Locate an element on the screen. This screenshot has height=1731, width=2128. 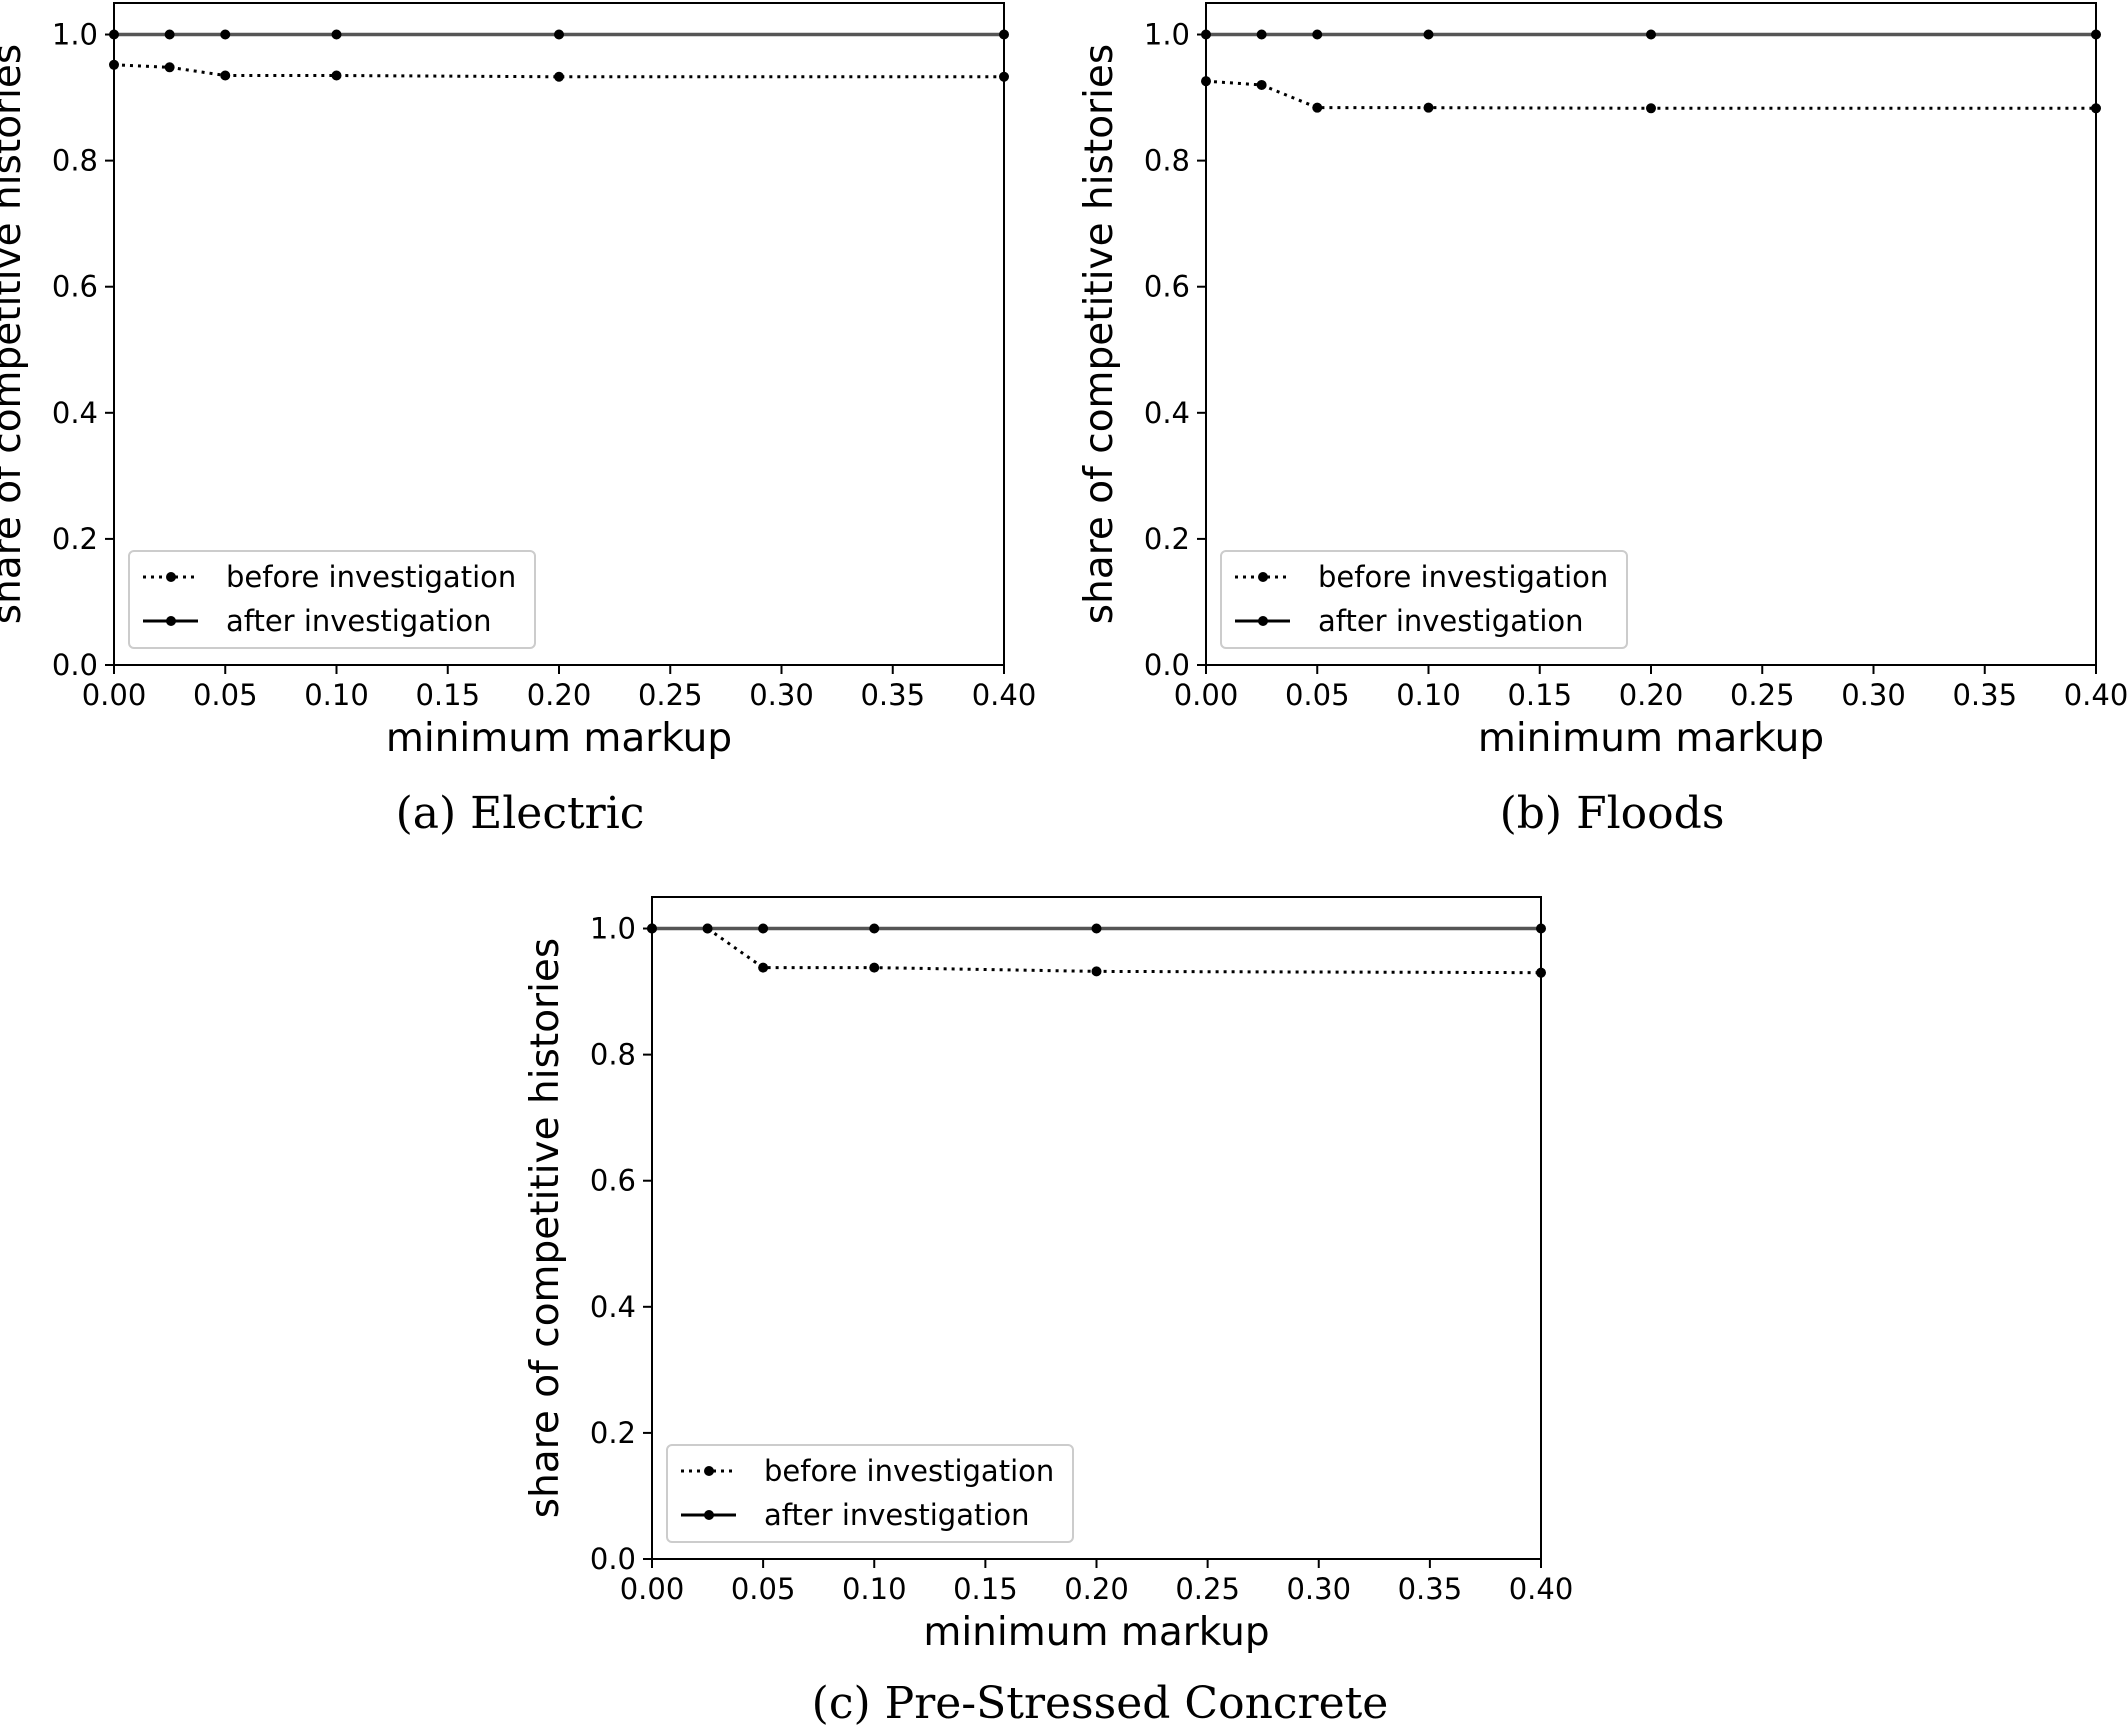
legend-box is located at coordinates (1424, 599).